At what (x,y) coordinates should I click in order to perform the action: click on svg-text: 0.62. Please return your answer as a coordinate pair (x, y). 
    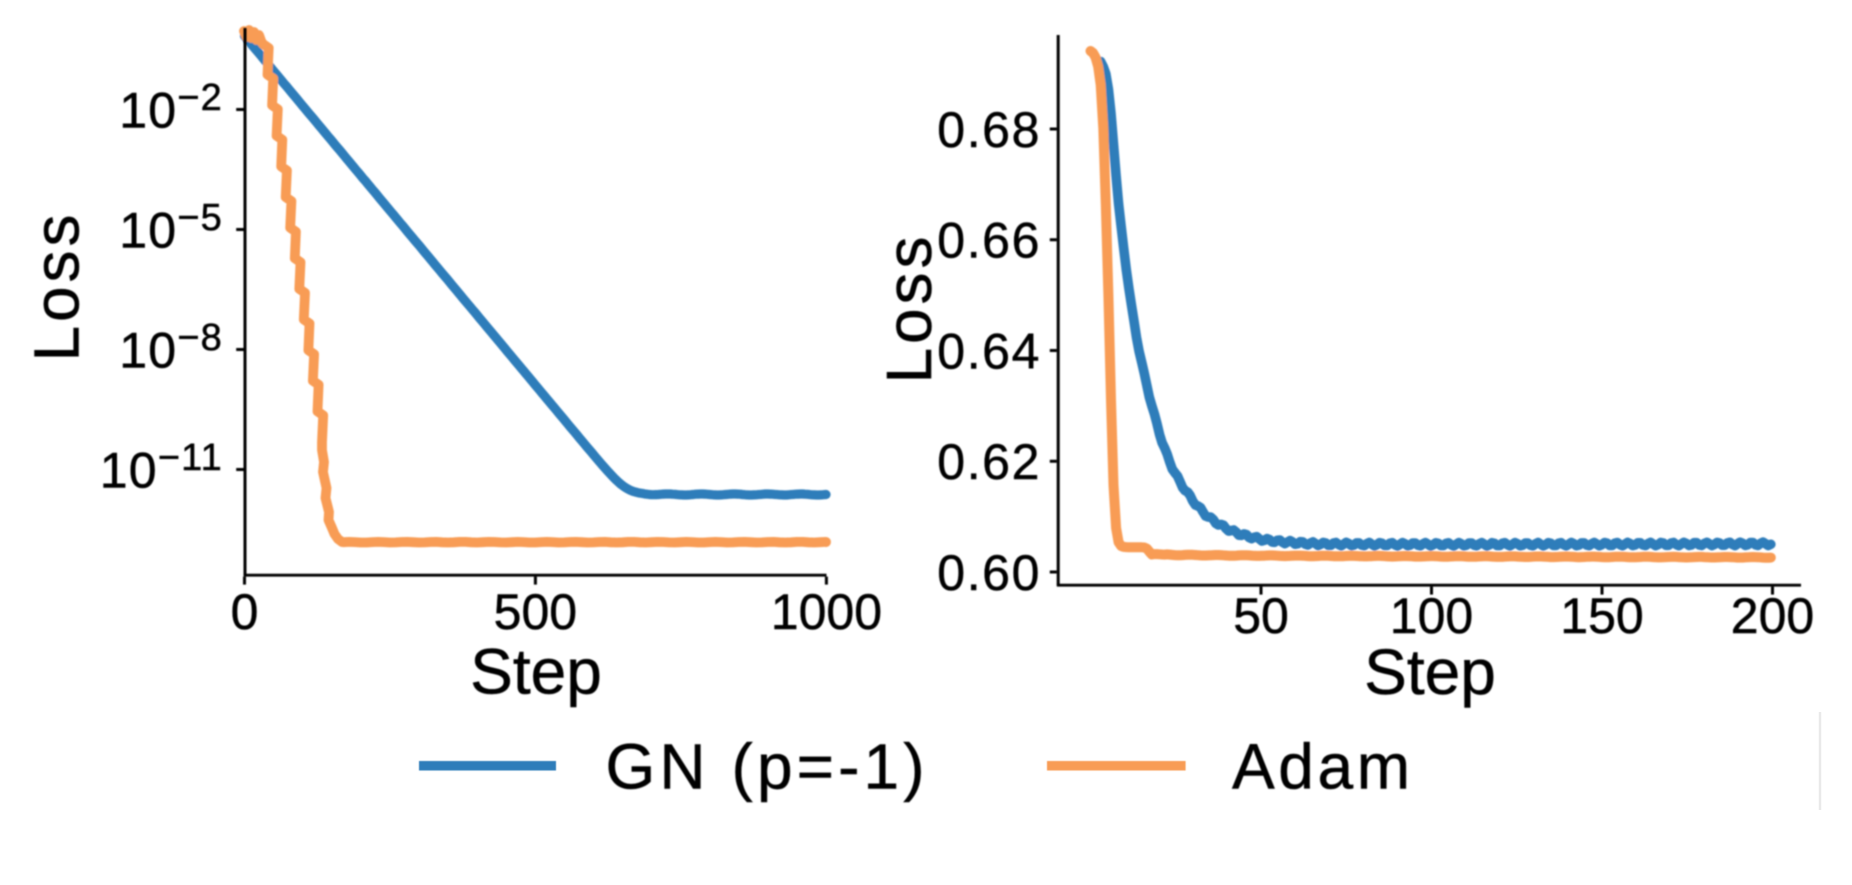
    Looking at the image, I should click on (989, 462).